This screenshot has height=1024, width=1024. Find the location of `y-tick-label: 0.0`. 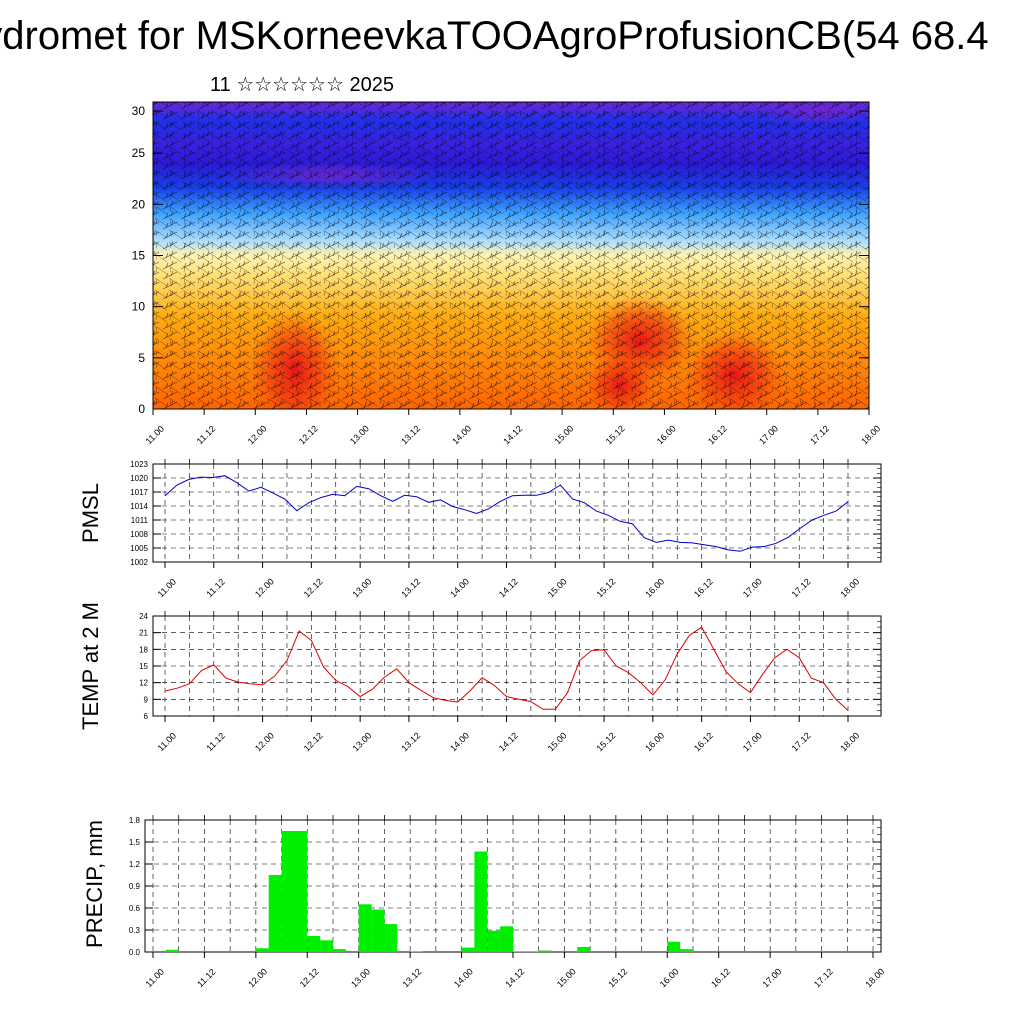

y-tick-label: 0.0 is located at coordinates (135, 952).